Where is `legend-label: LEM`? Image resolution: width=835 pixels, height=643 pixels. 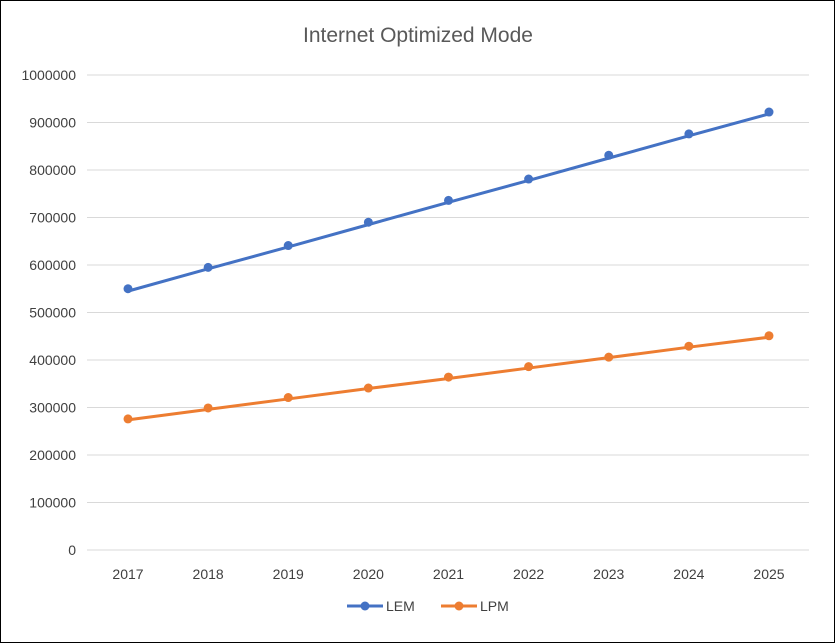
legend-label: LEM is located at coordinates (400, 606).